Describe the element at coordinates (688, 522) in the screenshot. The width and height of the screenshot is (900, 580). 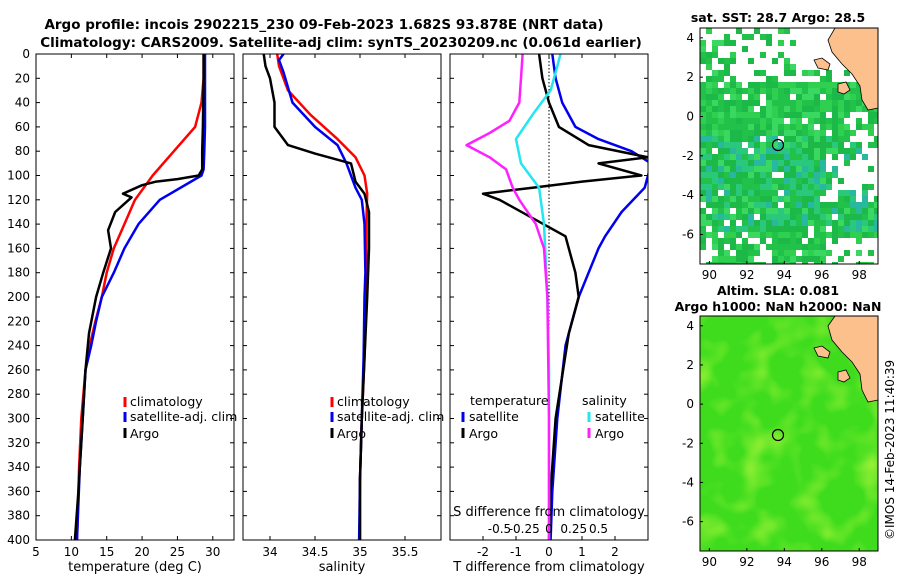
I see `map-y-tick-label: -6` at that location.